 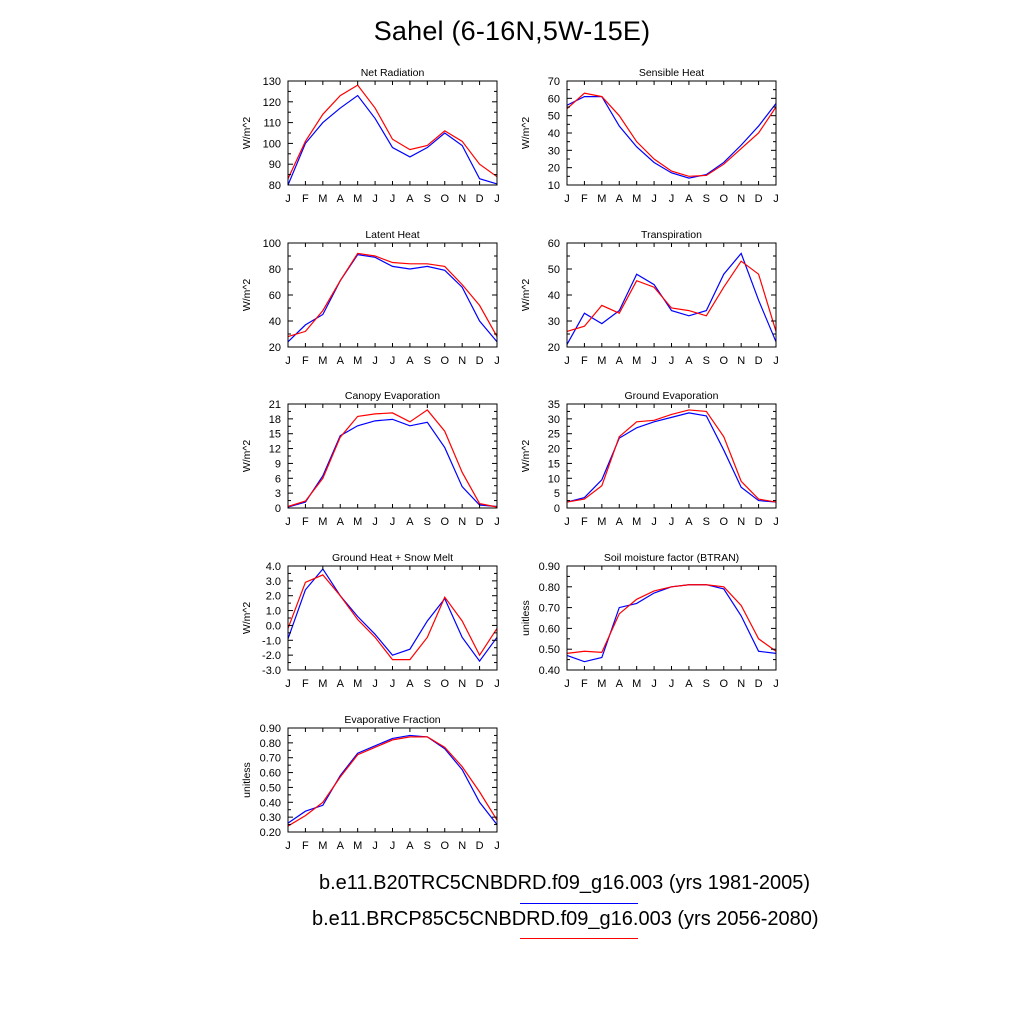 I want to click on y-tick-label: 10, so click(x=554, y=479).